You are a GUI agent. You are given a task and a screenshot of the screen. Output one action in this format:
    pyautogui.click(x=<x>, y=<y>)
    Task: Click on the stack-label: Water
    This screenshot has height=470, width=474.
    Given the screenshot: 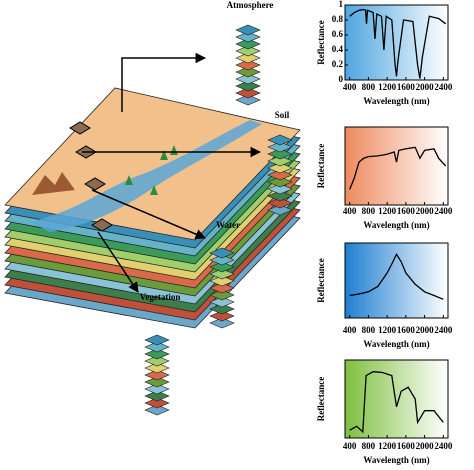 What is the action you would take?
    pyautogui.click(x=228, y=225)
    